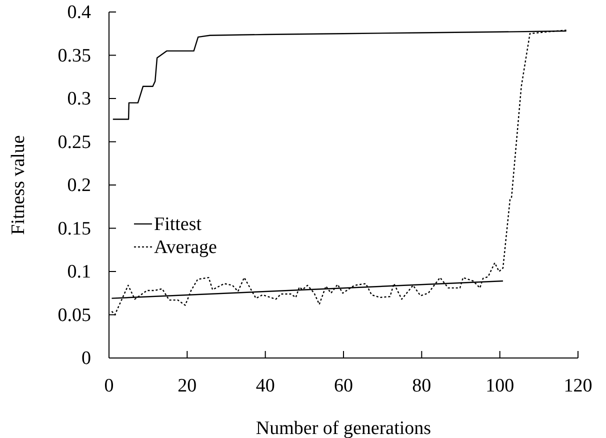 This screenshot has height=438, width=606. Describe the element at coordinates (79, 272) in the screenshot. I see `y-tick-label: 0.1` at that location.